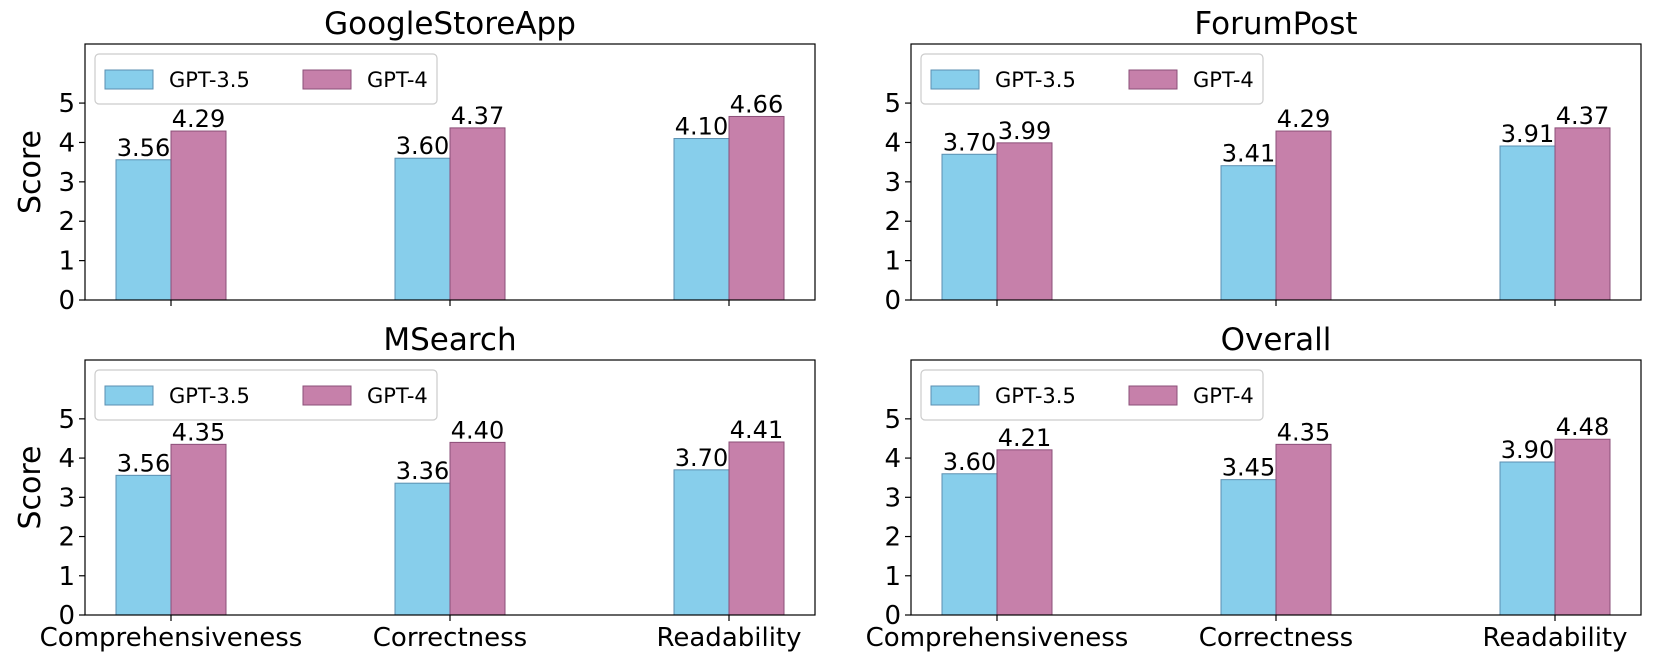 Image resolution: width=1661 pixels, height=664 pixels. Describe the element at coordinates (477, 430) in the screenshot. I see `bar-value-label: 4.40` at that location.